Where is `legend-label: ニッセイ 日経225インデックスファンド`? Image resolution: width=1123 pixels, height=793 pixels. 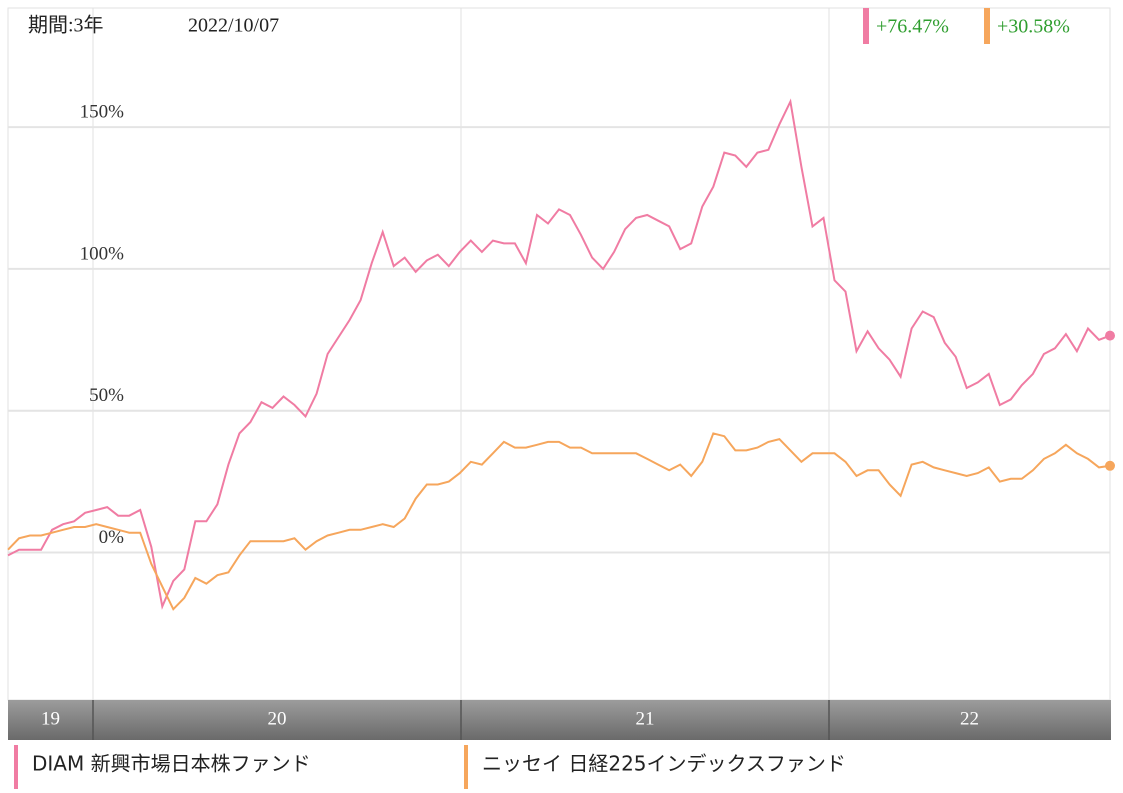 legend-label: ニッセイ 日経225インデックスファンド is located at coordinates (664, 764).